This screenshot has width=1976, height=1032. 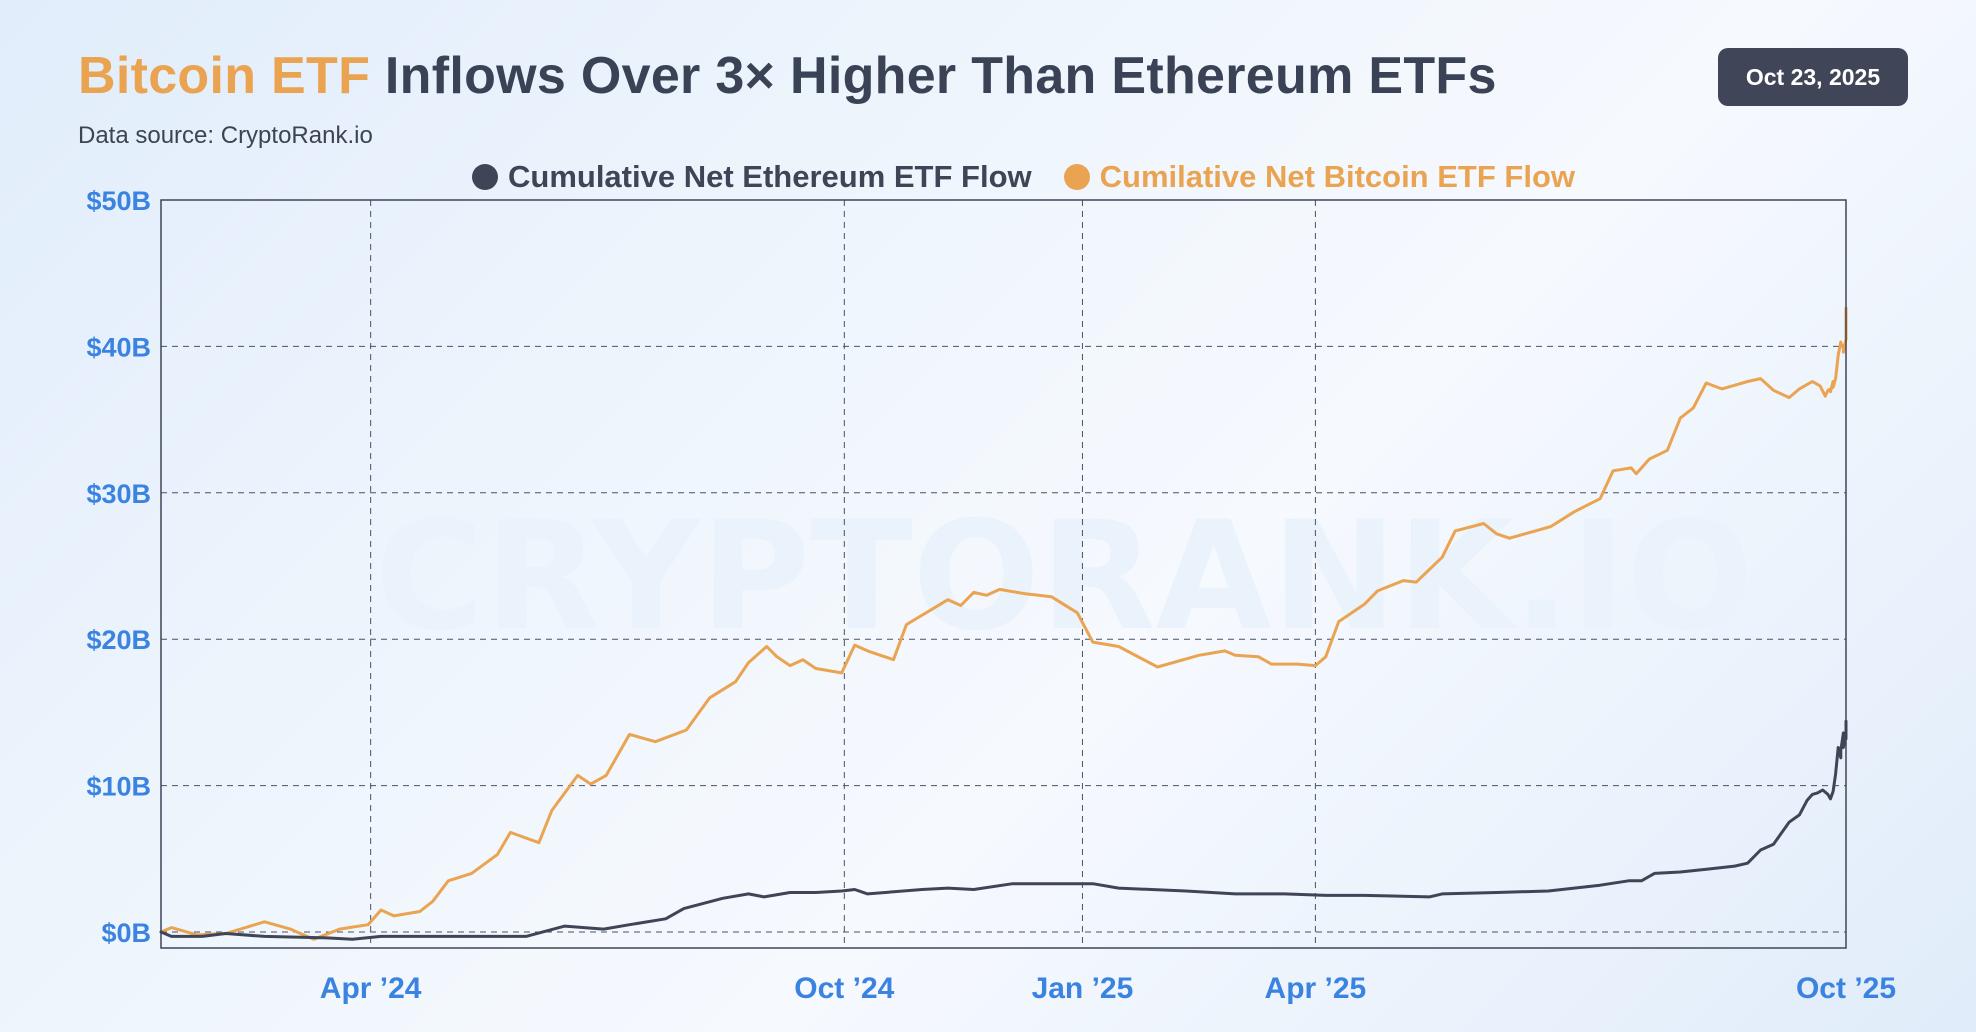 I want to click on legend-label-bitcoin: Cumilative Net Bitcoin ETF Flow, so click(x=1337, y=176).